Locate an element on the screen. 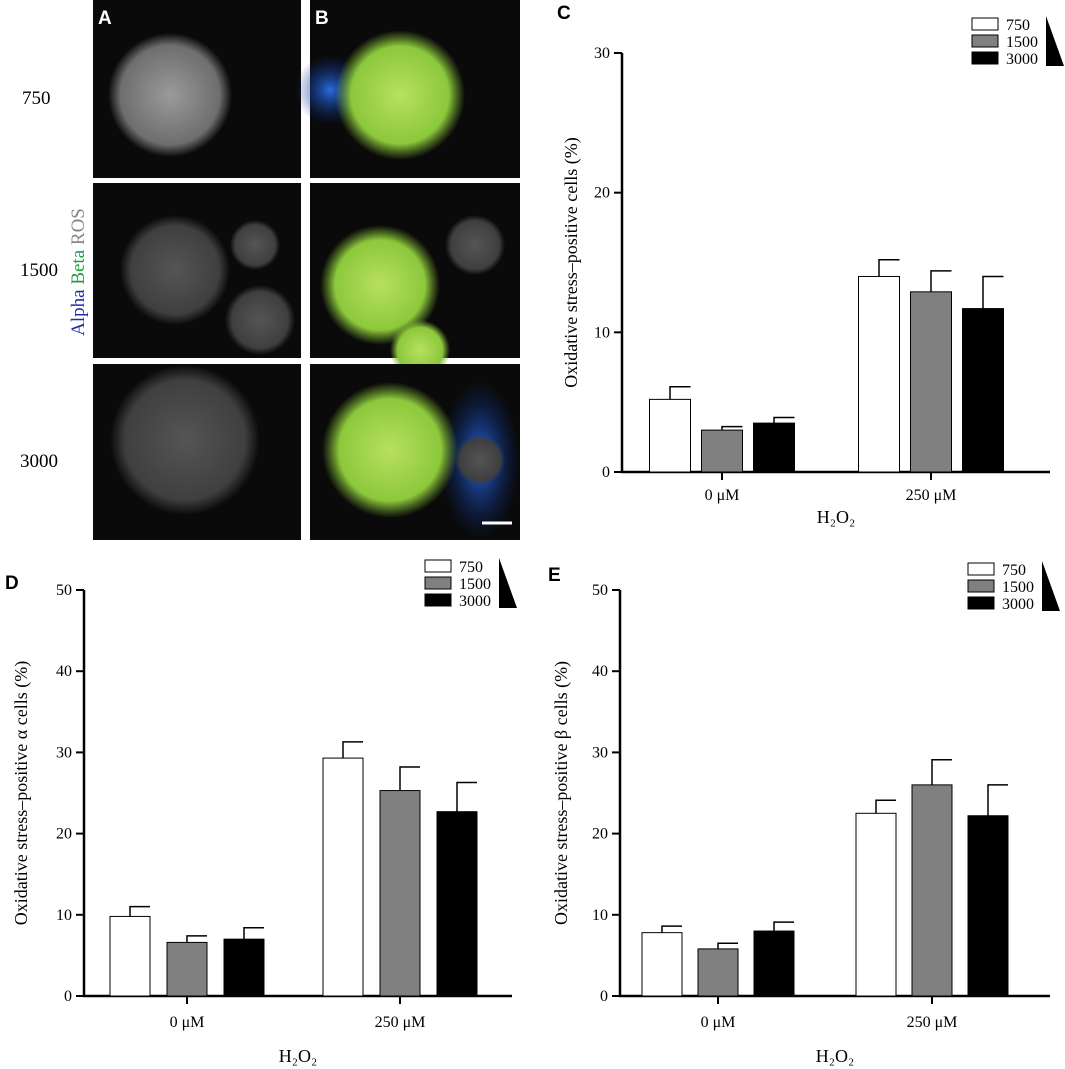 The width and height of the screenshot is (1065, 1069). panel-label: E is located at coordinates (554, 575).